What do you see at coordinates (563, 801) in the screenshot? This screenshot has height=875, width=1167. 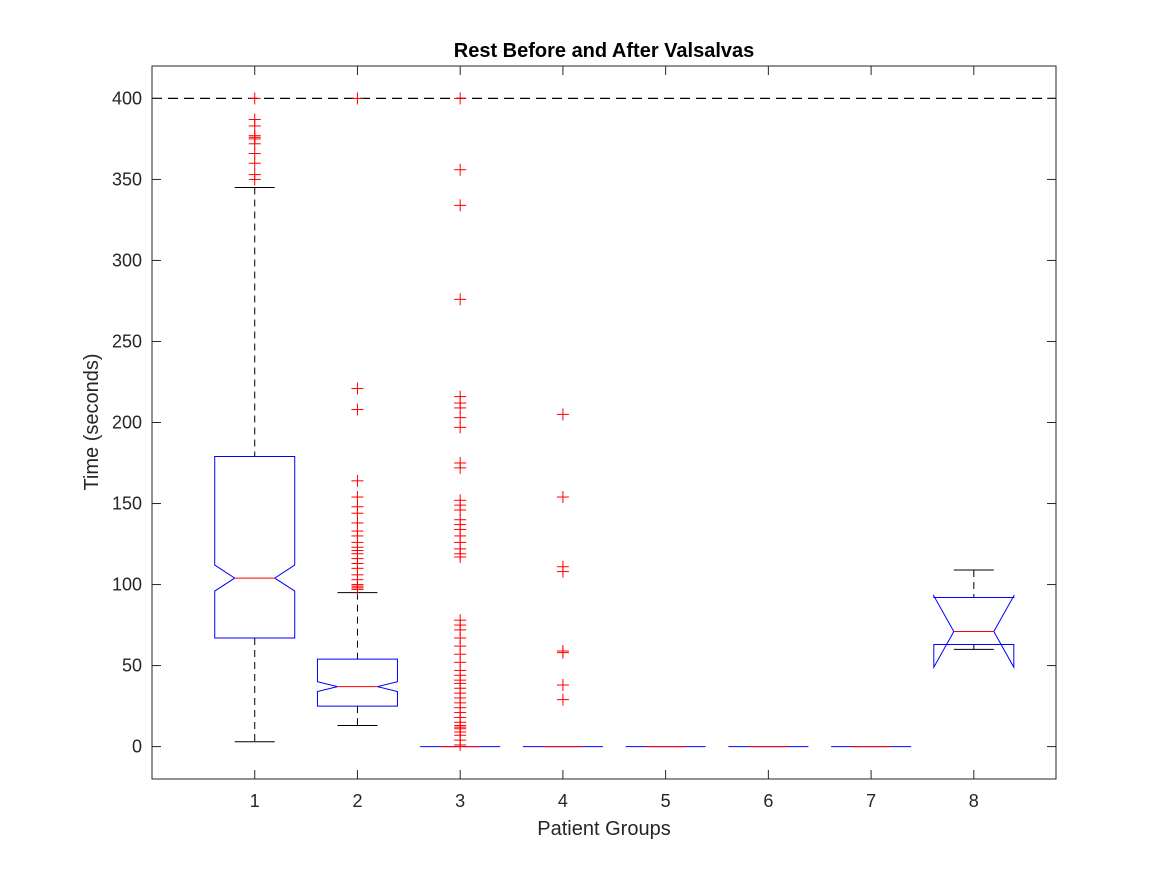 I see `x-tick-label: 4` at bounding box center [563, 801].